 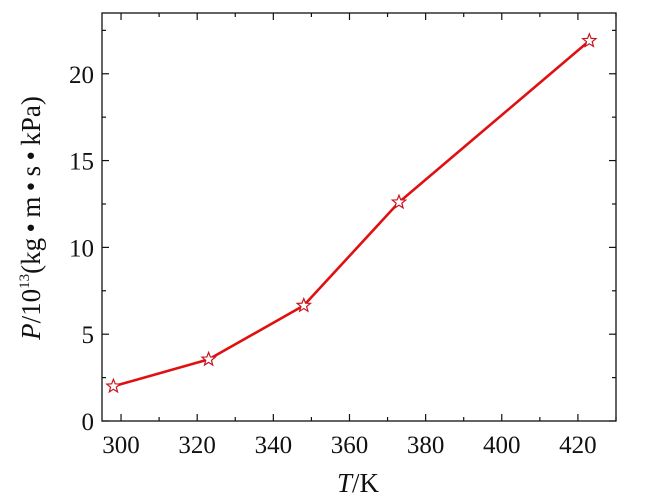 I want to click on x-tick-label: 400, so click(x=502, y=445).